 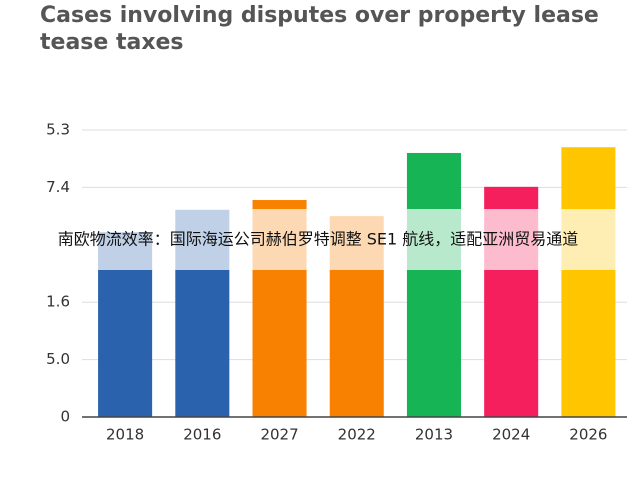 I want to click on x-tick-label: 2027, so click(x=279, y=435).